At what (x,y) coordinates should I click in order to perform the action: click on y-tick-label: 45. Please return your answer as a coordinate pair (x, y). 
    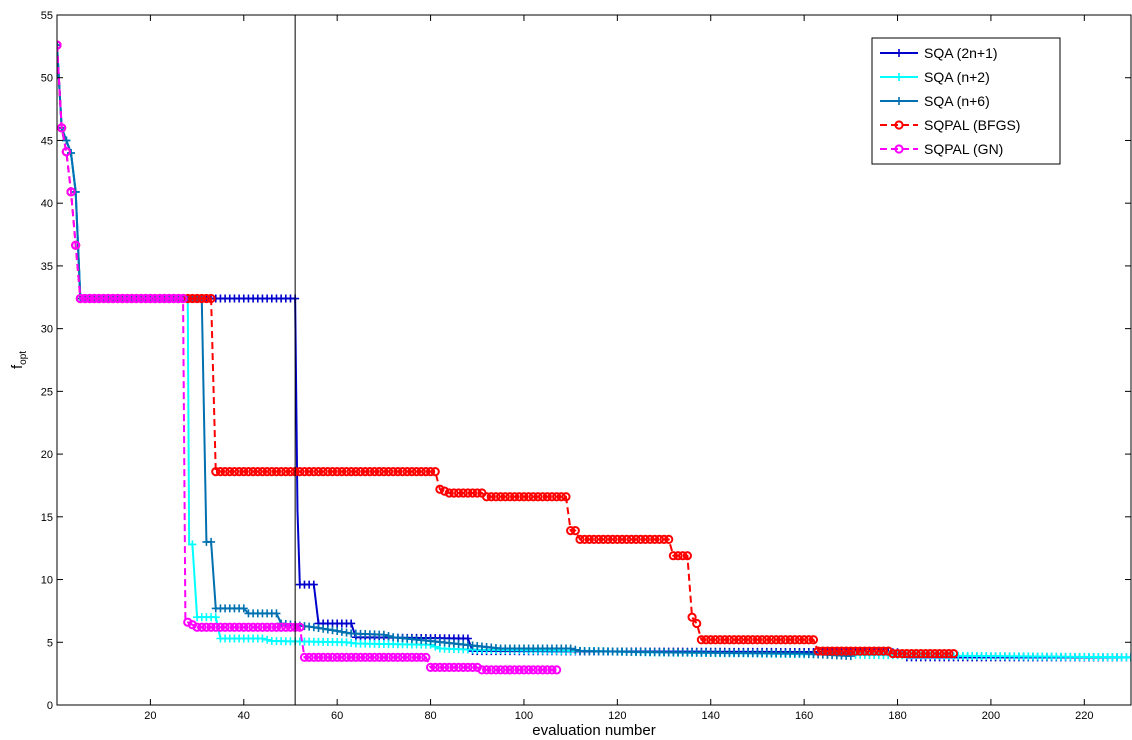
    Looking at the image, I should click on (47, 141).